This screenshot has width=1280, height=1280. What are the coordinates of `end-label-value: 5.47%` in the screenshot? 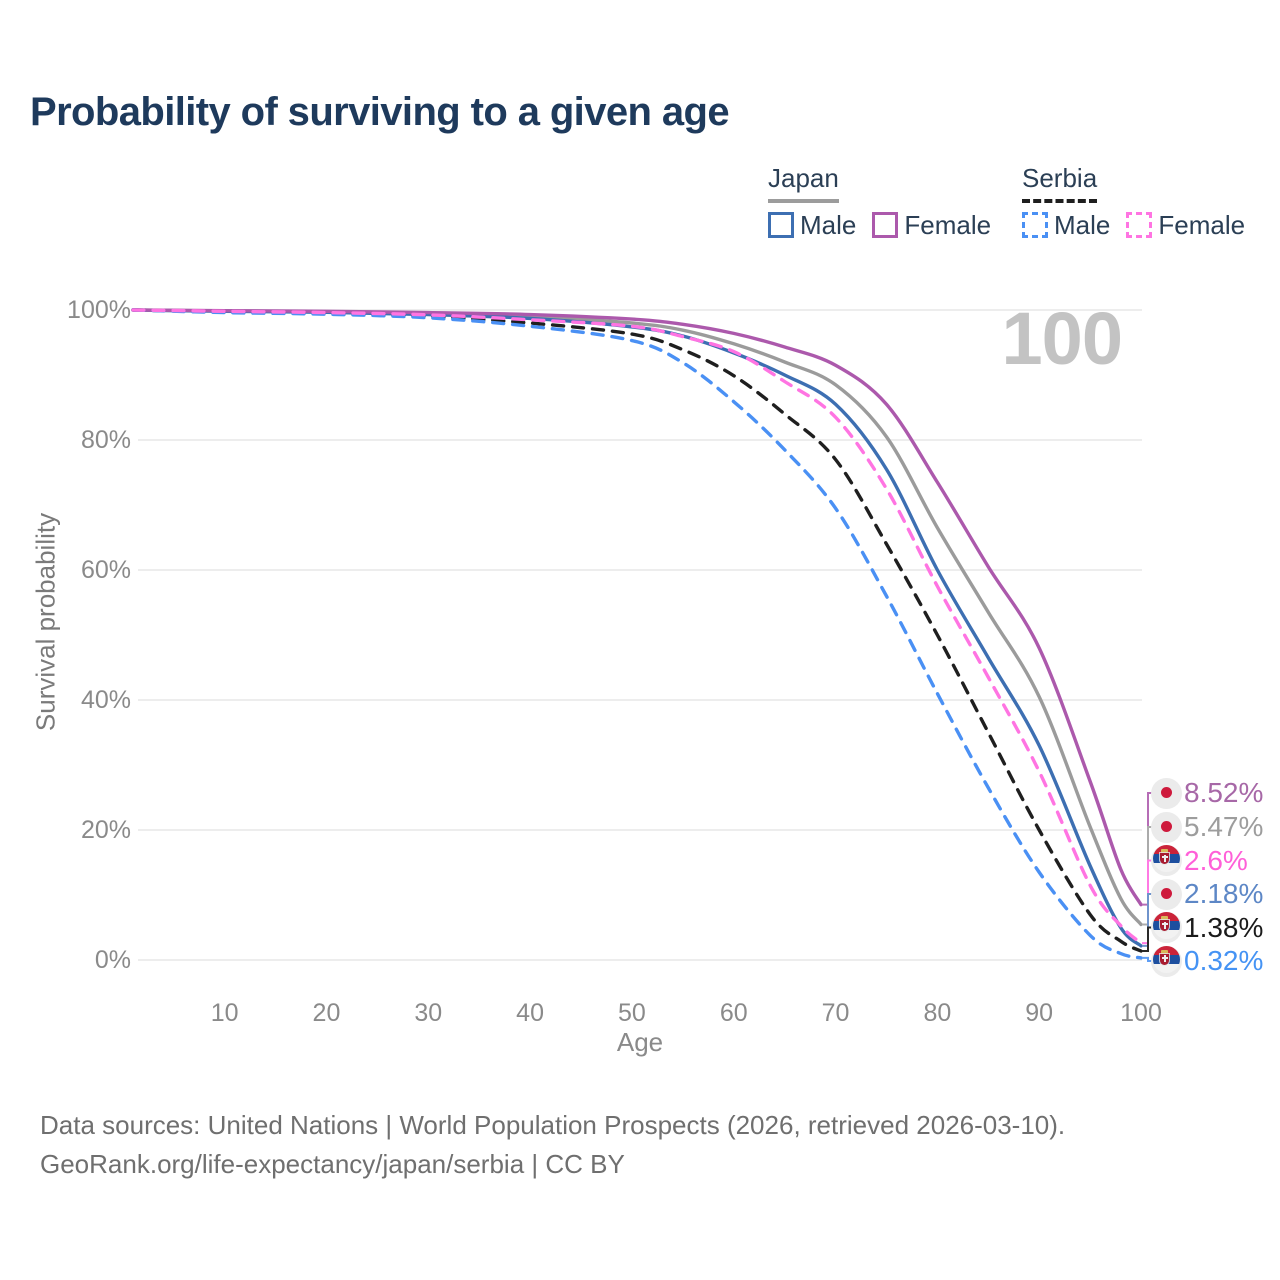 It's located at (1224, 826).